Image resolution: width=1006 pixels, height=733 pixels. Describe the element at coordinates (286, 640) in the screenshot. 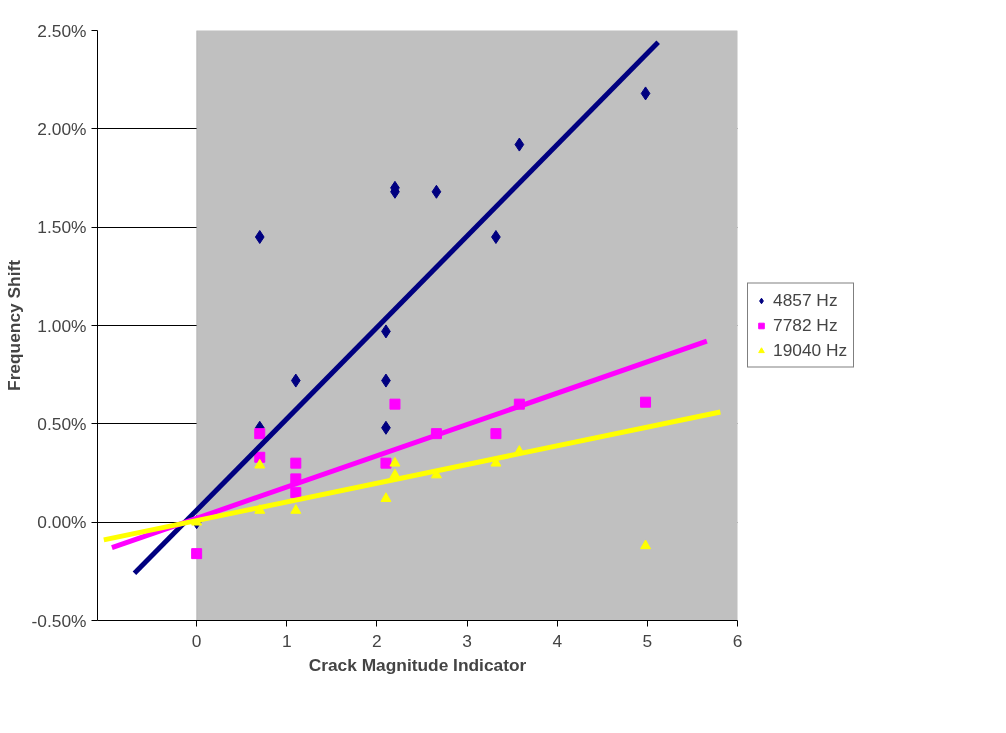

I see `x-tick-label: 1` at that location.